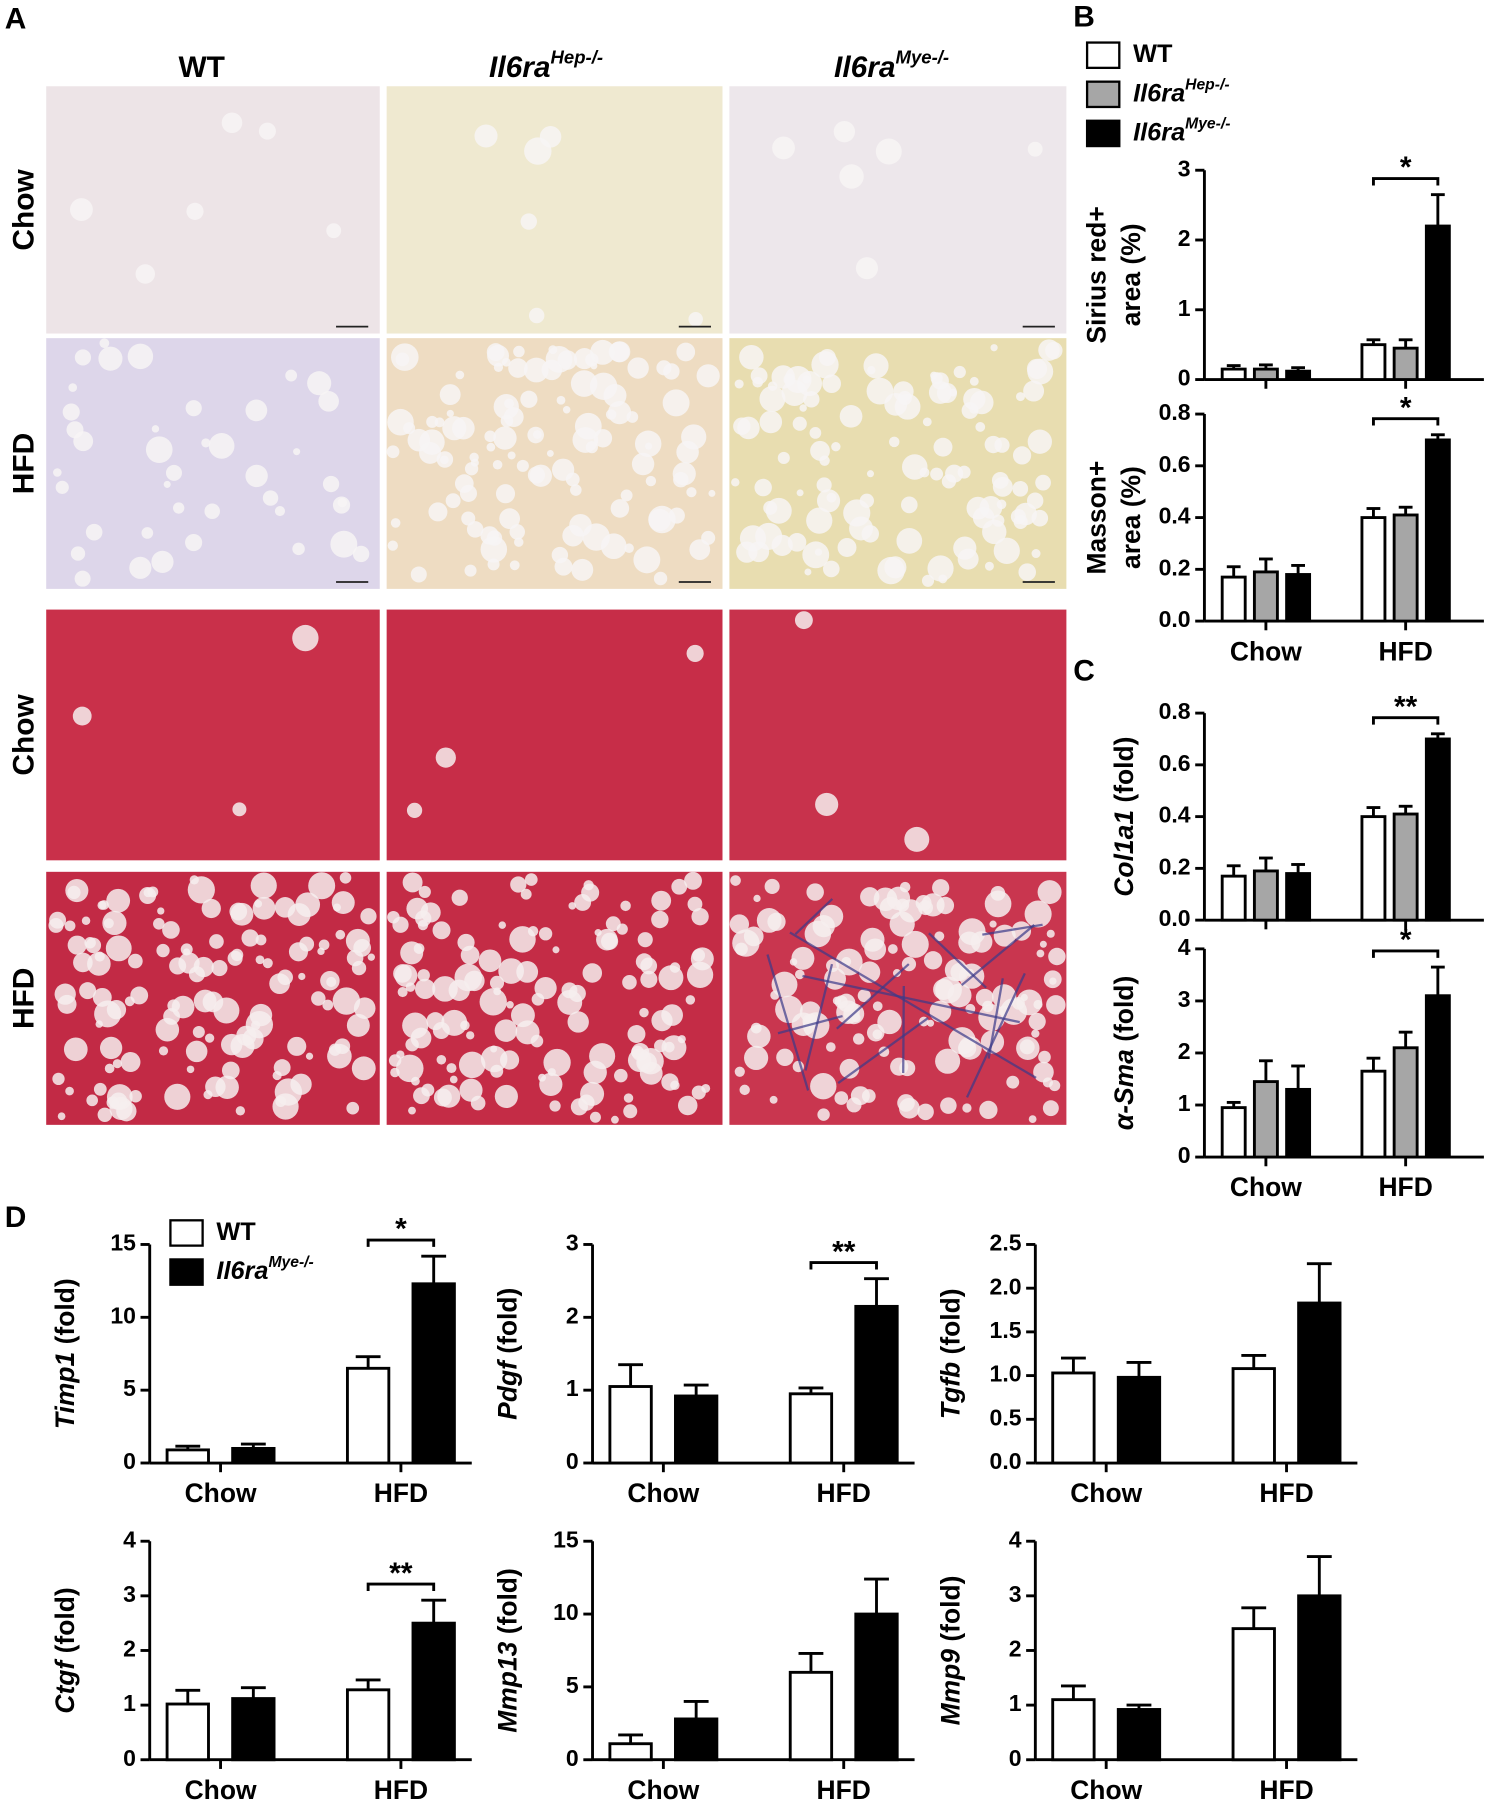 The width and height of the screenshot is (1491, 1800). I want to click on legend-swatch, so click(186, 1233).